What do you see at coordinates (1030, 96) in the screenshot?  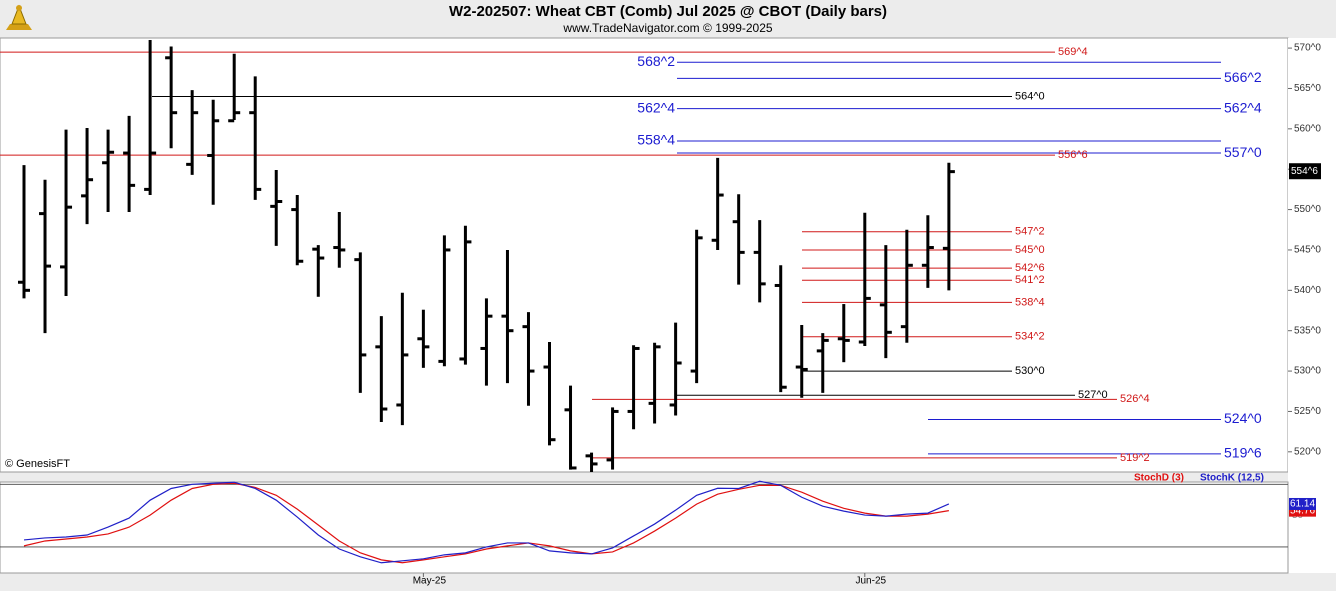 I see `level-label: 564^0` at bounding box center [1030, 96].